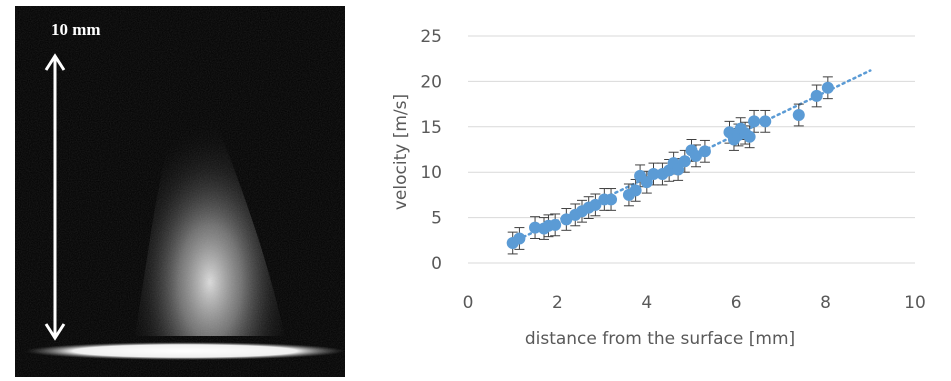  I want to click on x-tick-label: 4, so click(646, 303).